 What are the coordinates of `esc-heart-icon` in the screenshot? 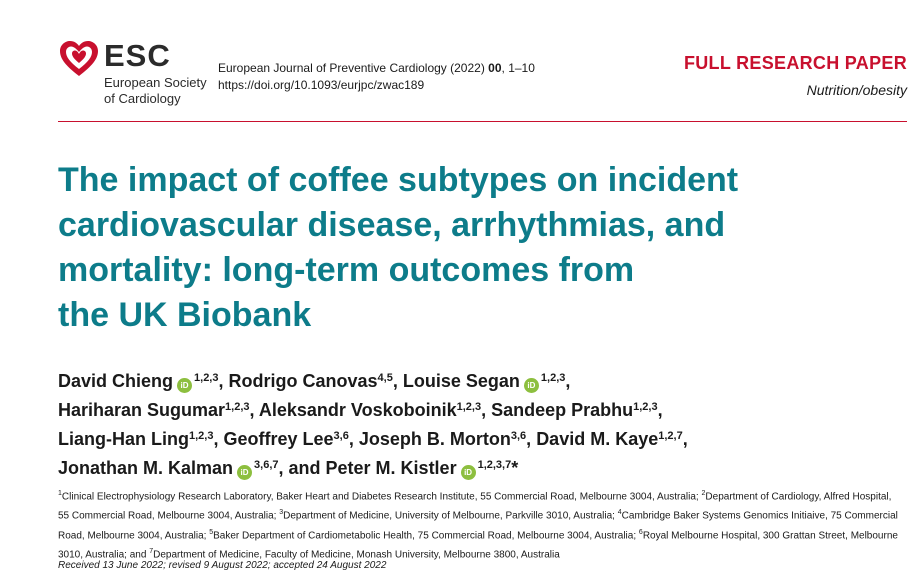 It's located at (79, 58).